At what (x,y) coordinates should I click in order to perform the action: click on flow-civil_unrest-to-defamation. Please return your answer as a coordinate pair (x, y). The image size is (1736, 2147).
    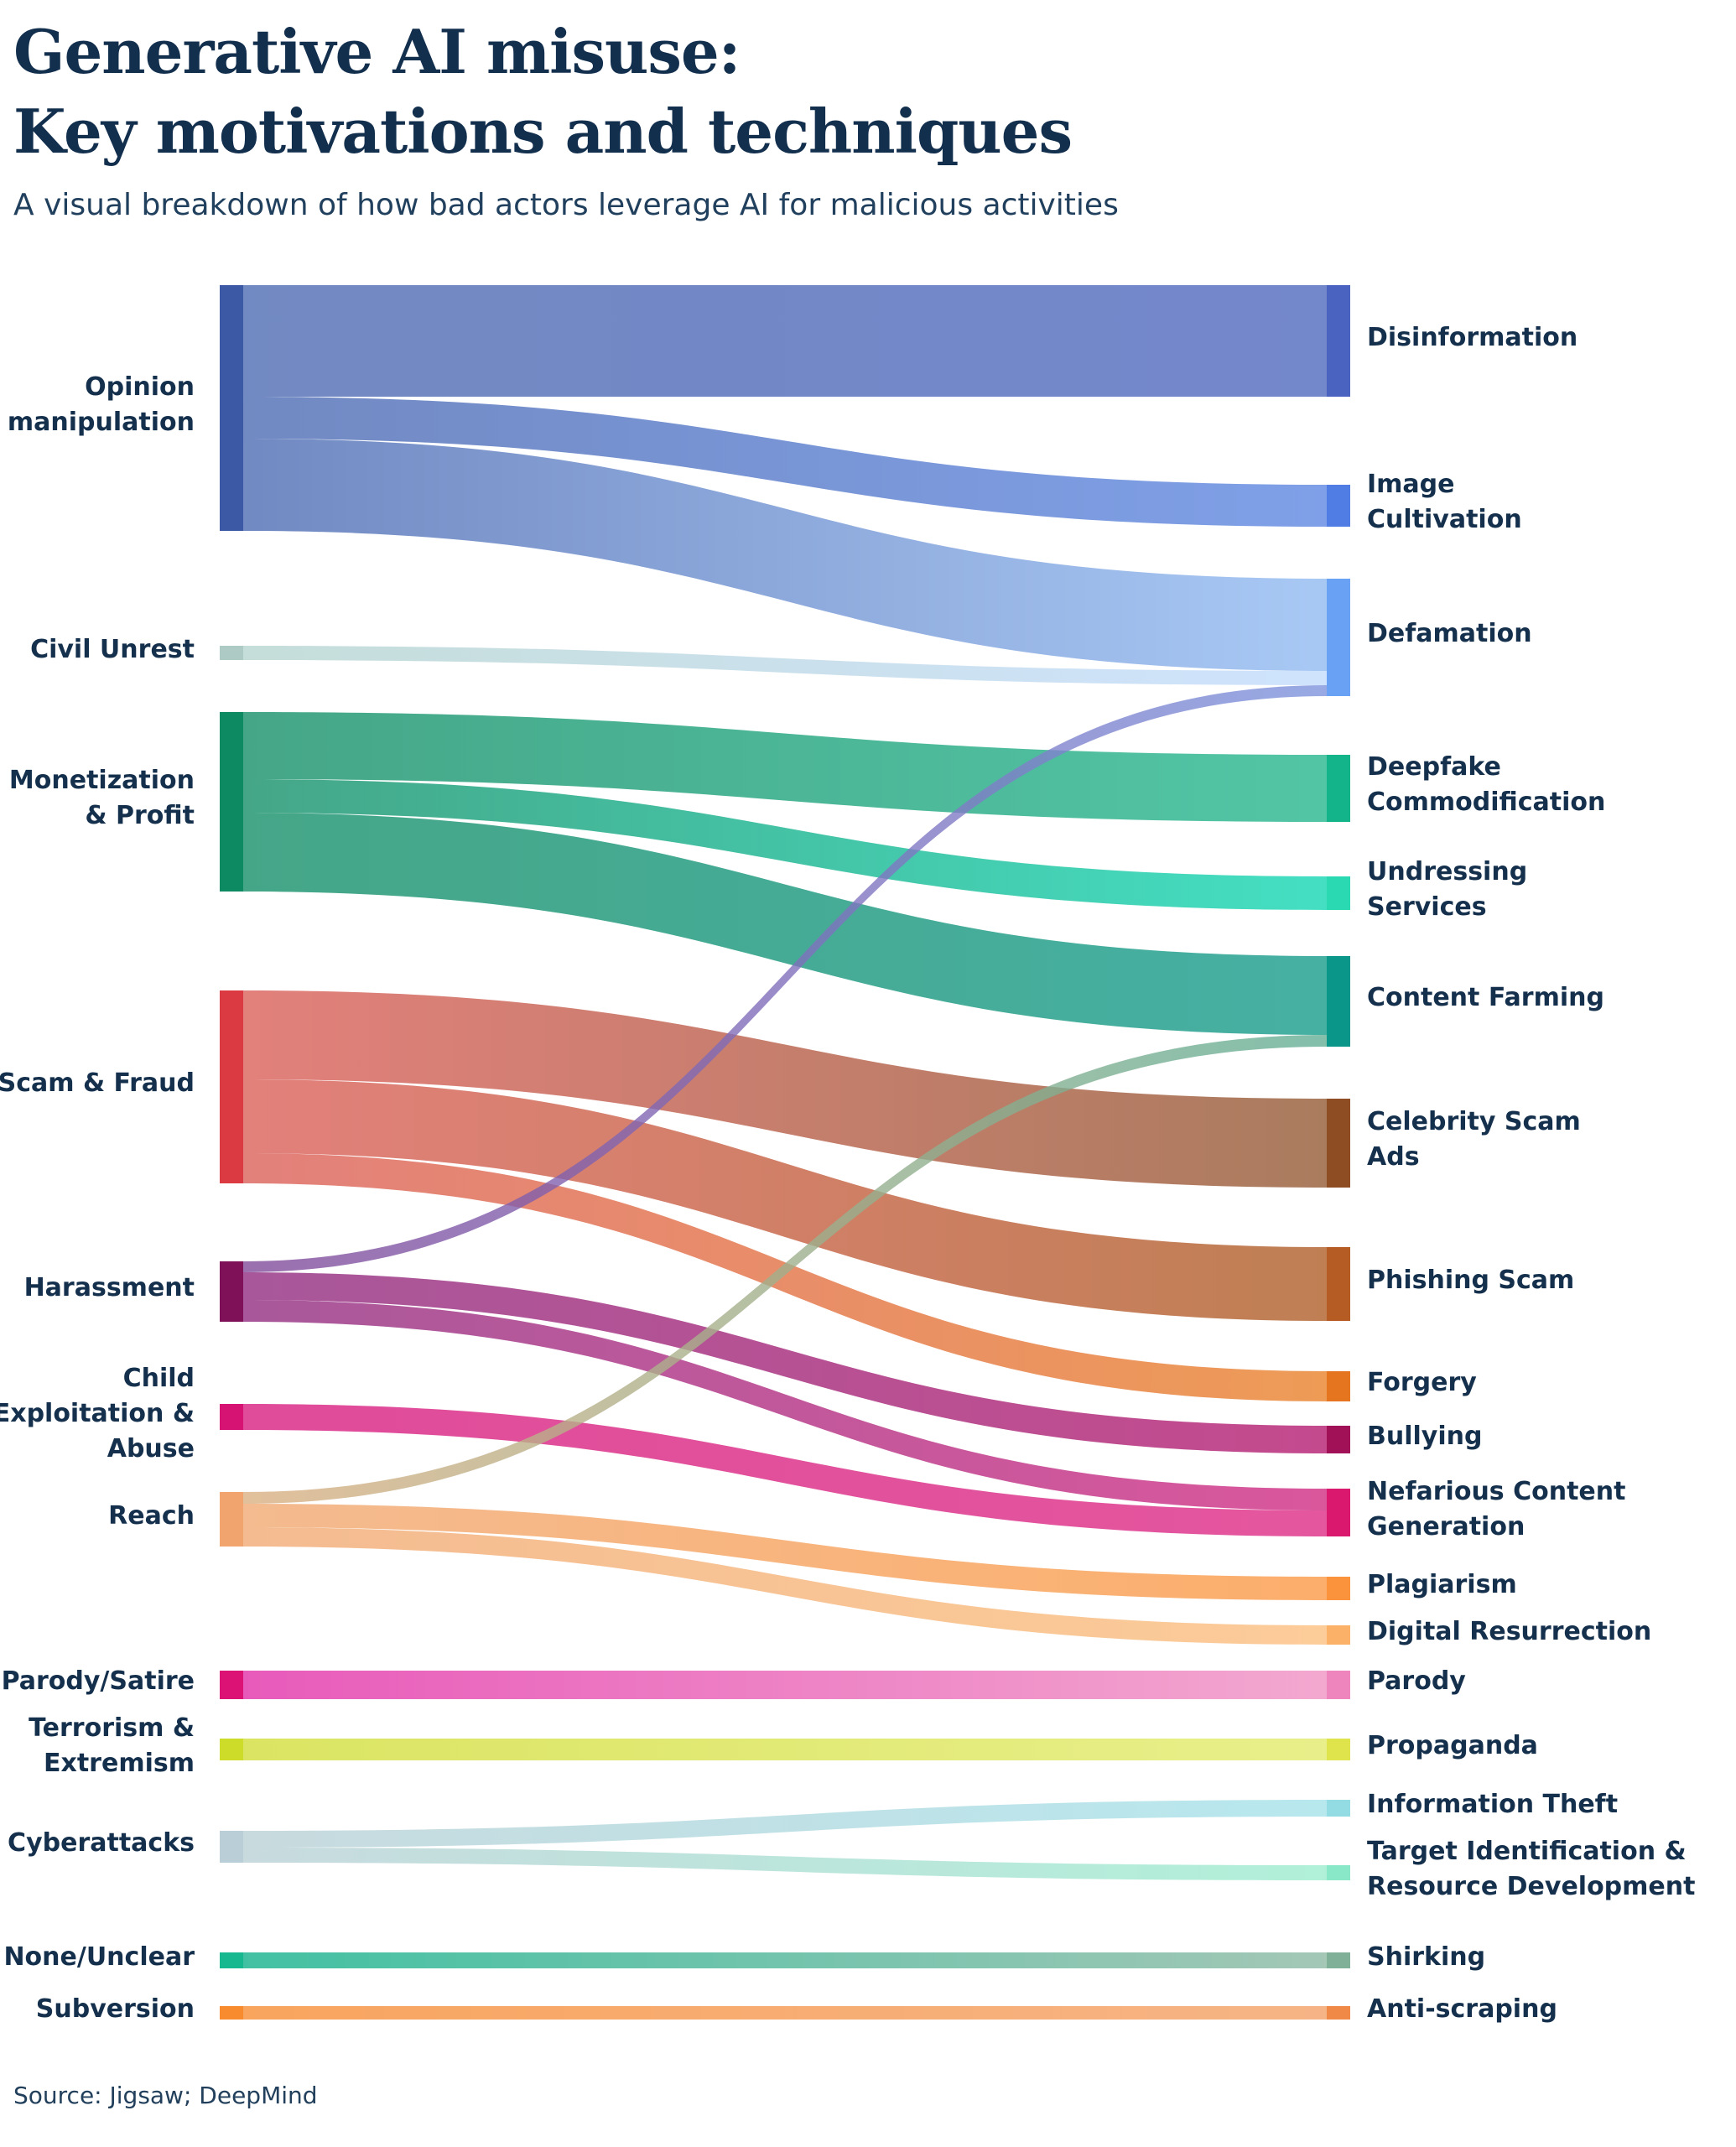
    Looking at the image, I should click on (785, 665).